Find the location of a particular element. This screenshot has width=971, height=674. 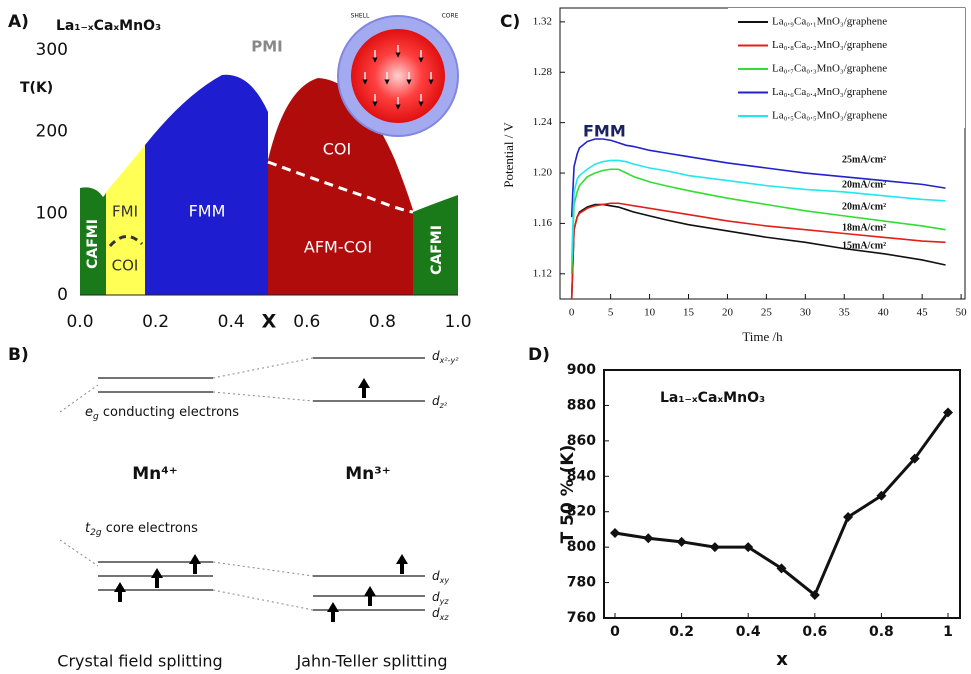

y-tick-label: 1.28 is located at coordinates (543, 72).